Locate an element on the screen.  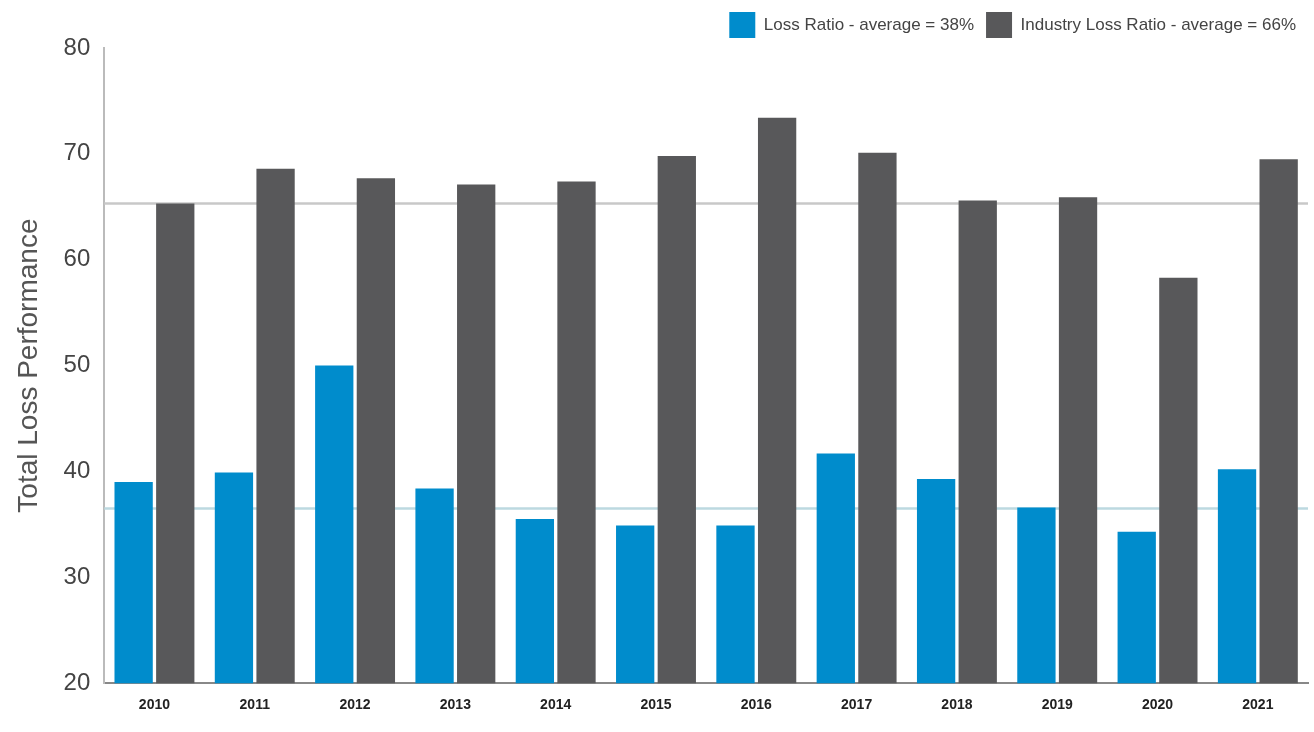
x-tick-label: 2013 is located at coordinates (455, 704).